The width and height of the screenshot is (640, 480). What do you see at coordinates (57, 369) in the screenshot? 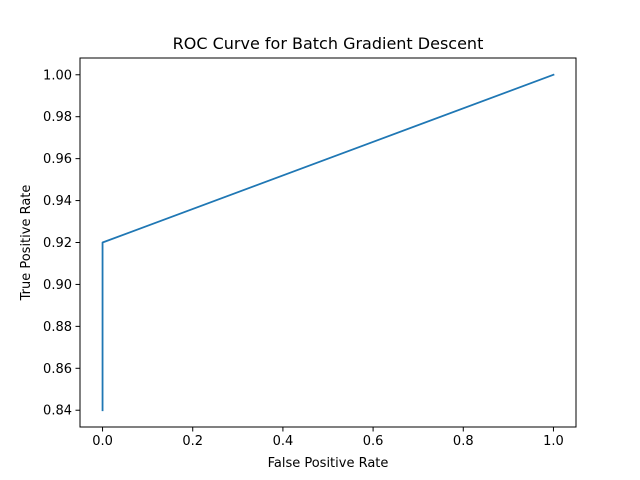
I see `y-tick-label: 0.86` at bounding box center [57, 369].